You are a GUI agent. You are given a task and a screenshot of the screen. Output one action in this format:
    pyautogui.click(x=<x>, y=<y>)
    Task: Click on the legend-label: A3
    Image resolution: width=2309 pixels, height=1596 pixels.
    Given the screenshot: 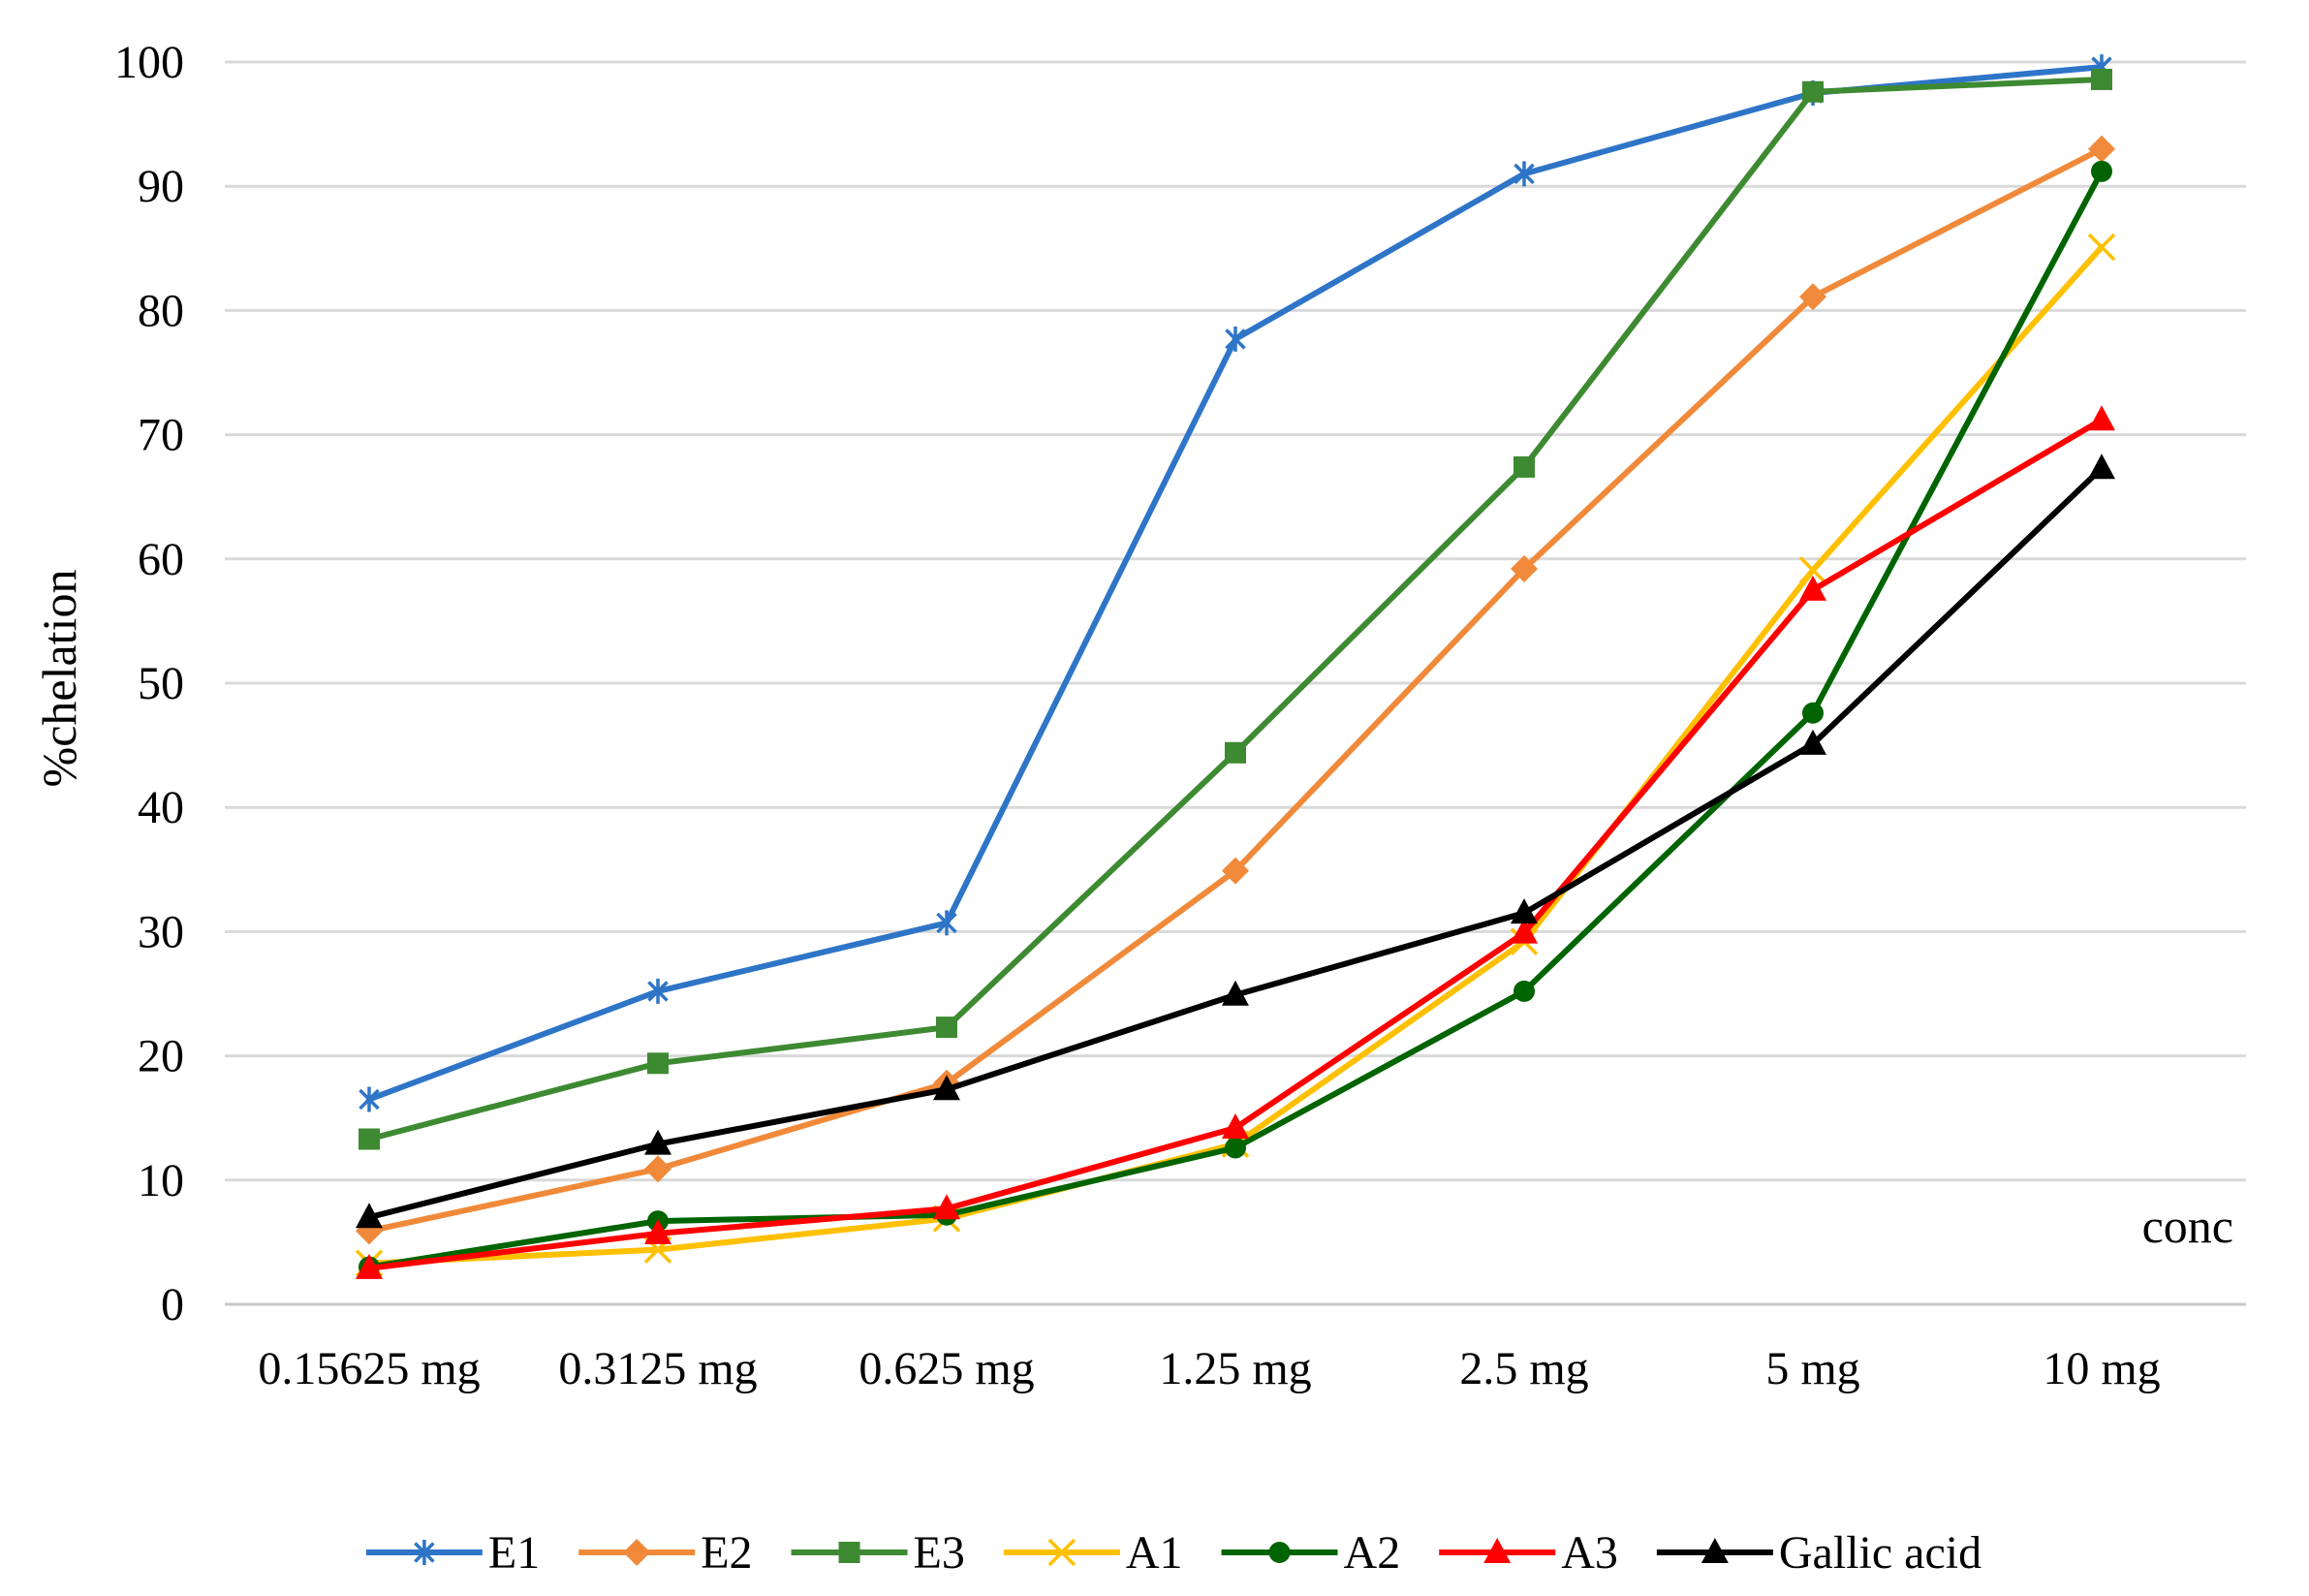 What is the action you would take?
    pyautogui.click(x=1589, y=1553)
    